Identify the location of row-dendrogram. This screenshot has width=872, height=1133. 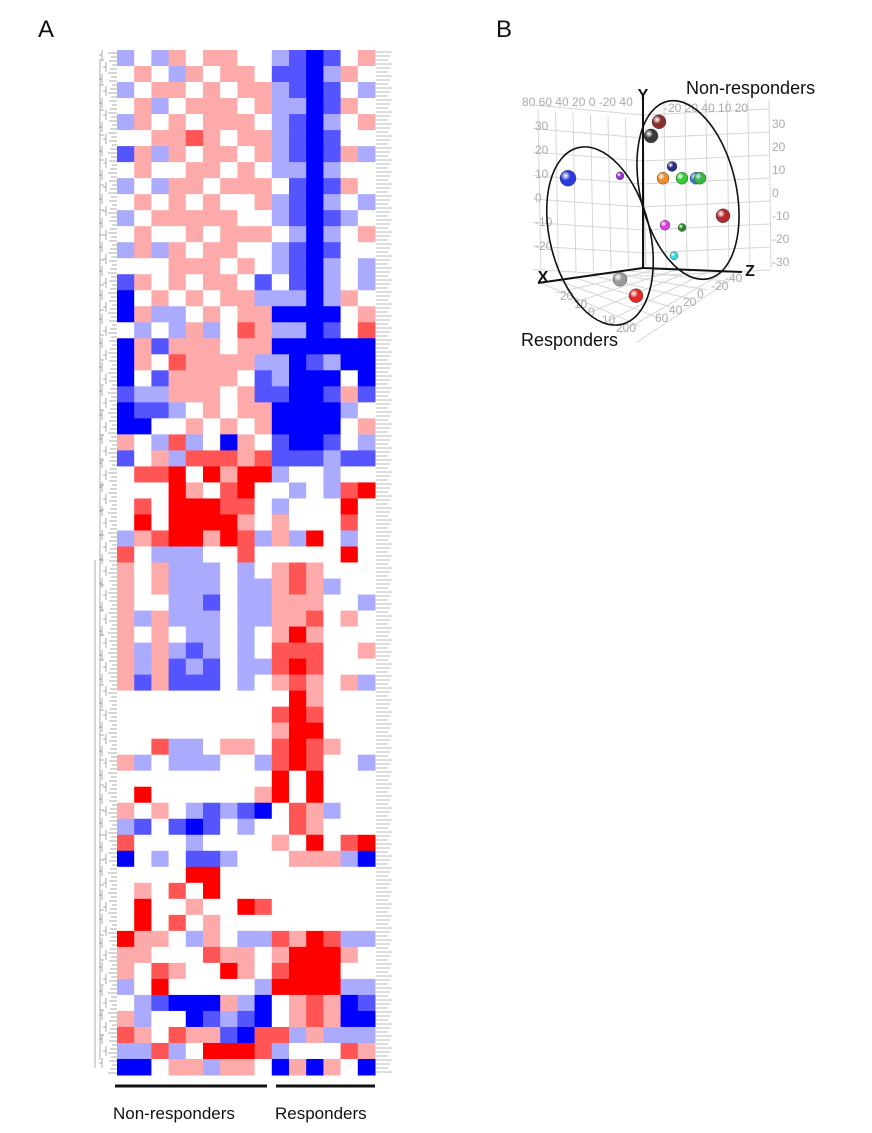
(105, 562).